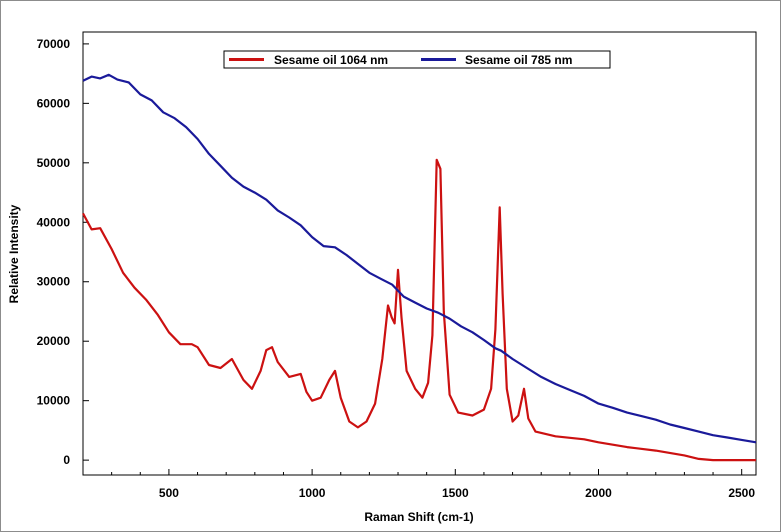 The height and width of the screenshot is (532, 781). What do you see at coordinates (14, 253) in the screenshot?
I see `y-axis-title: Relative Intensity` at bounding box center [14, 253].